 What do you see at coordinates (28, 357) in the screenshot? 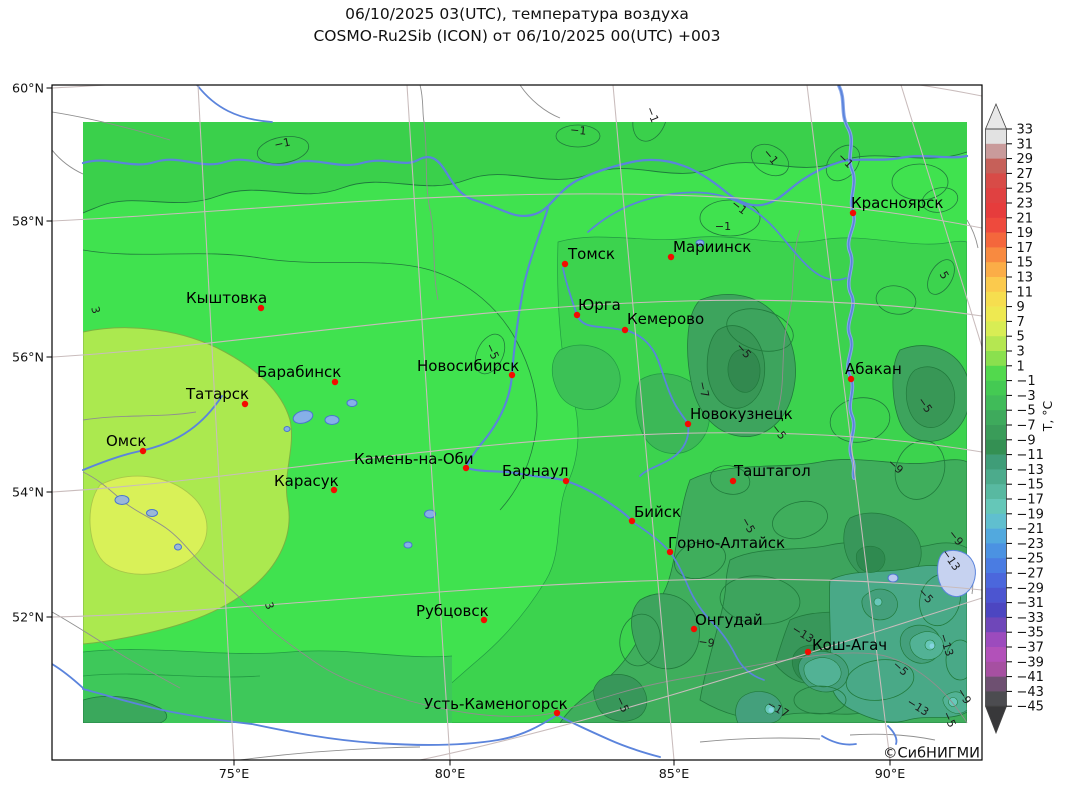
I see `lat-tick-label: 56°N` at bounding box center [28, 357].